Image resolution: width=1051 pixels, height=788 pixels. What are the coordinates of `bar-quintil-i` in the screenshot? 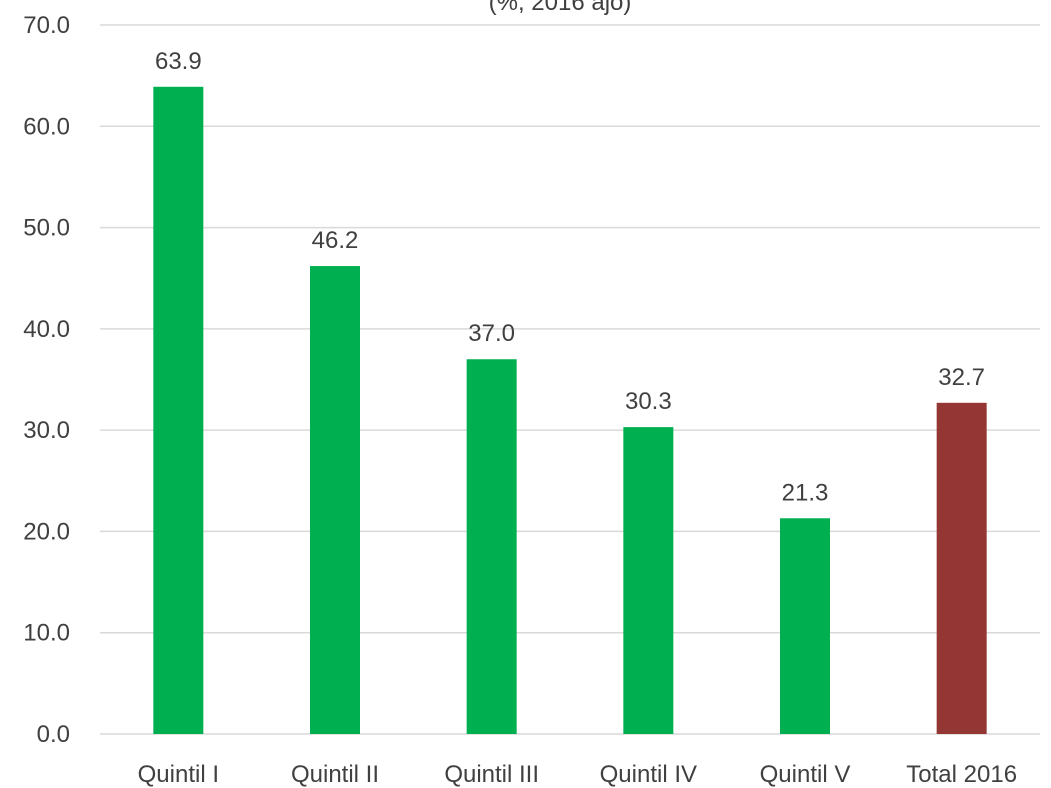 It's located at (178, 410).